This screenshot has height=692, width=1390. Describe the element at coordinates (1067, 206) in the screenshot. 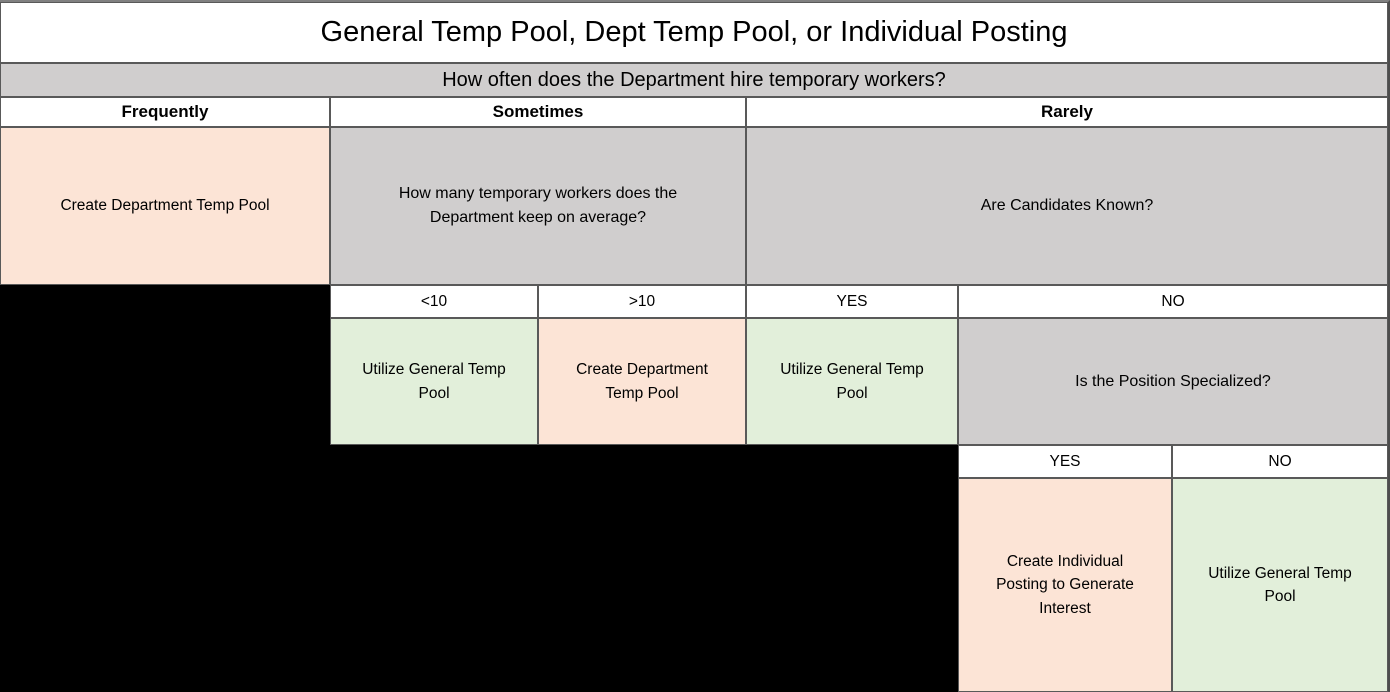

I see `question-candidates-known: Are Candidates Known?` at that location.